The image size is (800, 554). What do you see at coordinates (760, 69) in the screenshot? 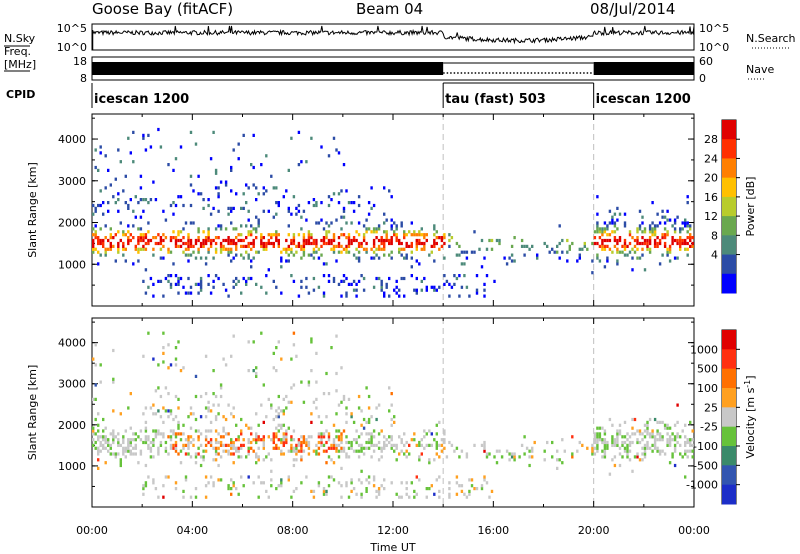
I see `nave-label: Nave` at bounding box center [760, 69].